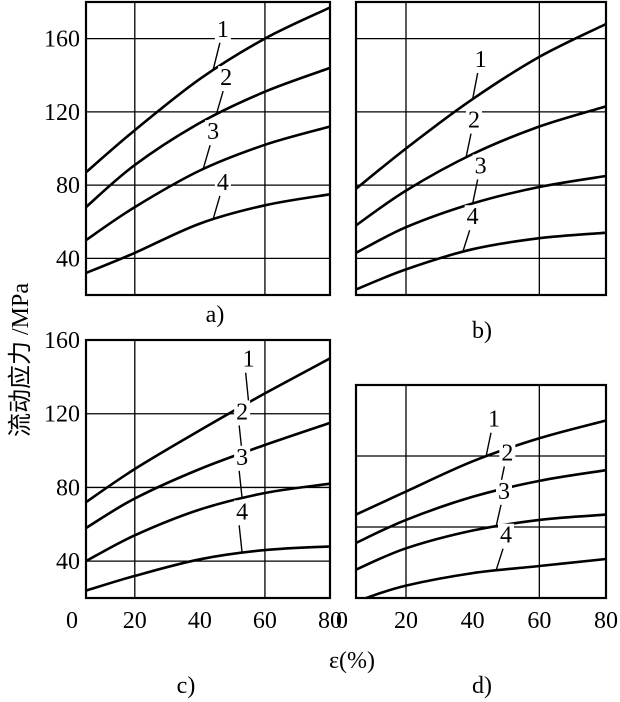 Image resolution: width=620 pixels, height=702 pixels. Describe the element at coordinates (186, 686) in the screenshot. I see `panel-label: c)` at that location.